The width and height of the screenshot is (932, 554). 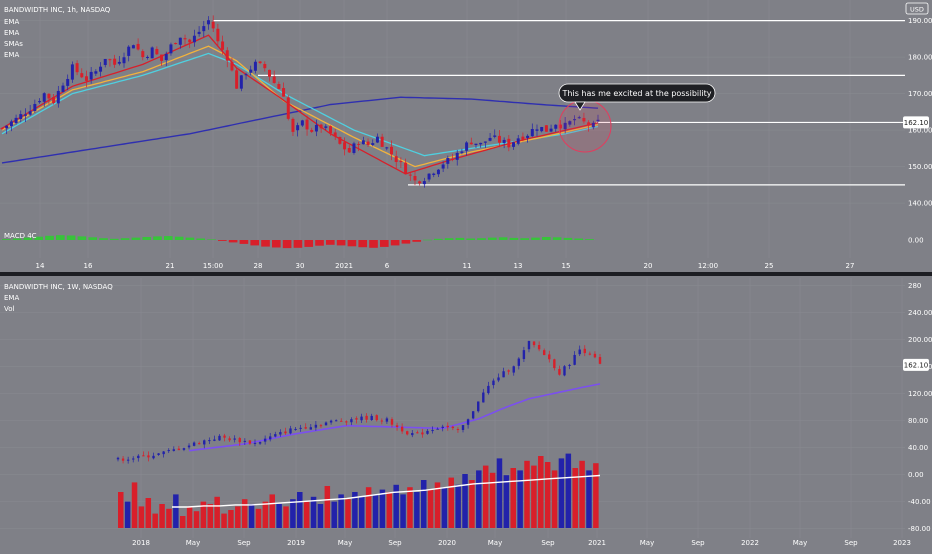 What do you see at coordinates (13, 44) in the screenshot?
I see `indicator-label-smas: SMAs` at bounding box center [13, 44].